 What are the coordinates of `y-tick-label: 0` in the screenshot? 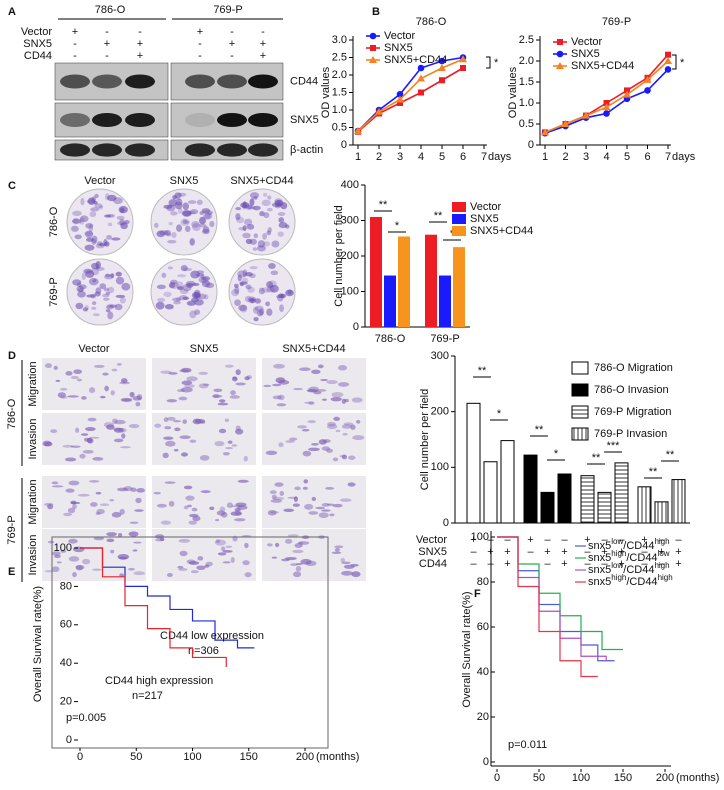 It's located at (531, 145).